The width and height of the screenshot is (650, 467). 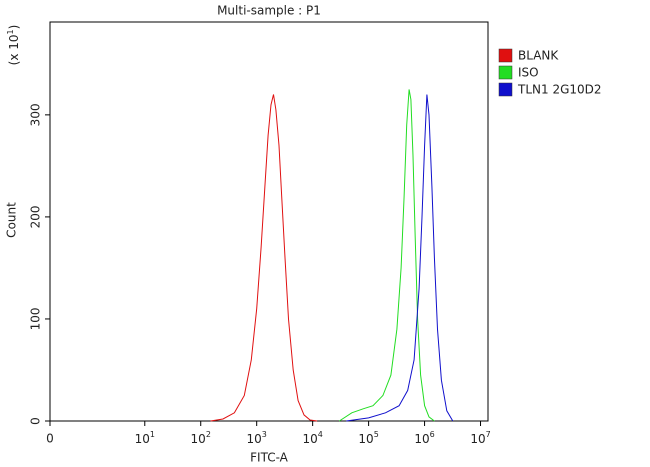 What do you see at coordinates (36, 114) in the screenshot?
I see `y-tick-label: 300` at bounding box center [36, 114].